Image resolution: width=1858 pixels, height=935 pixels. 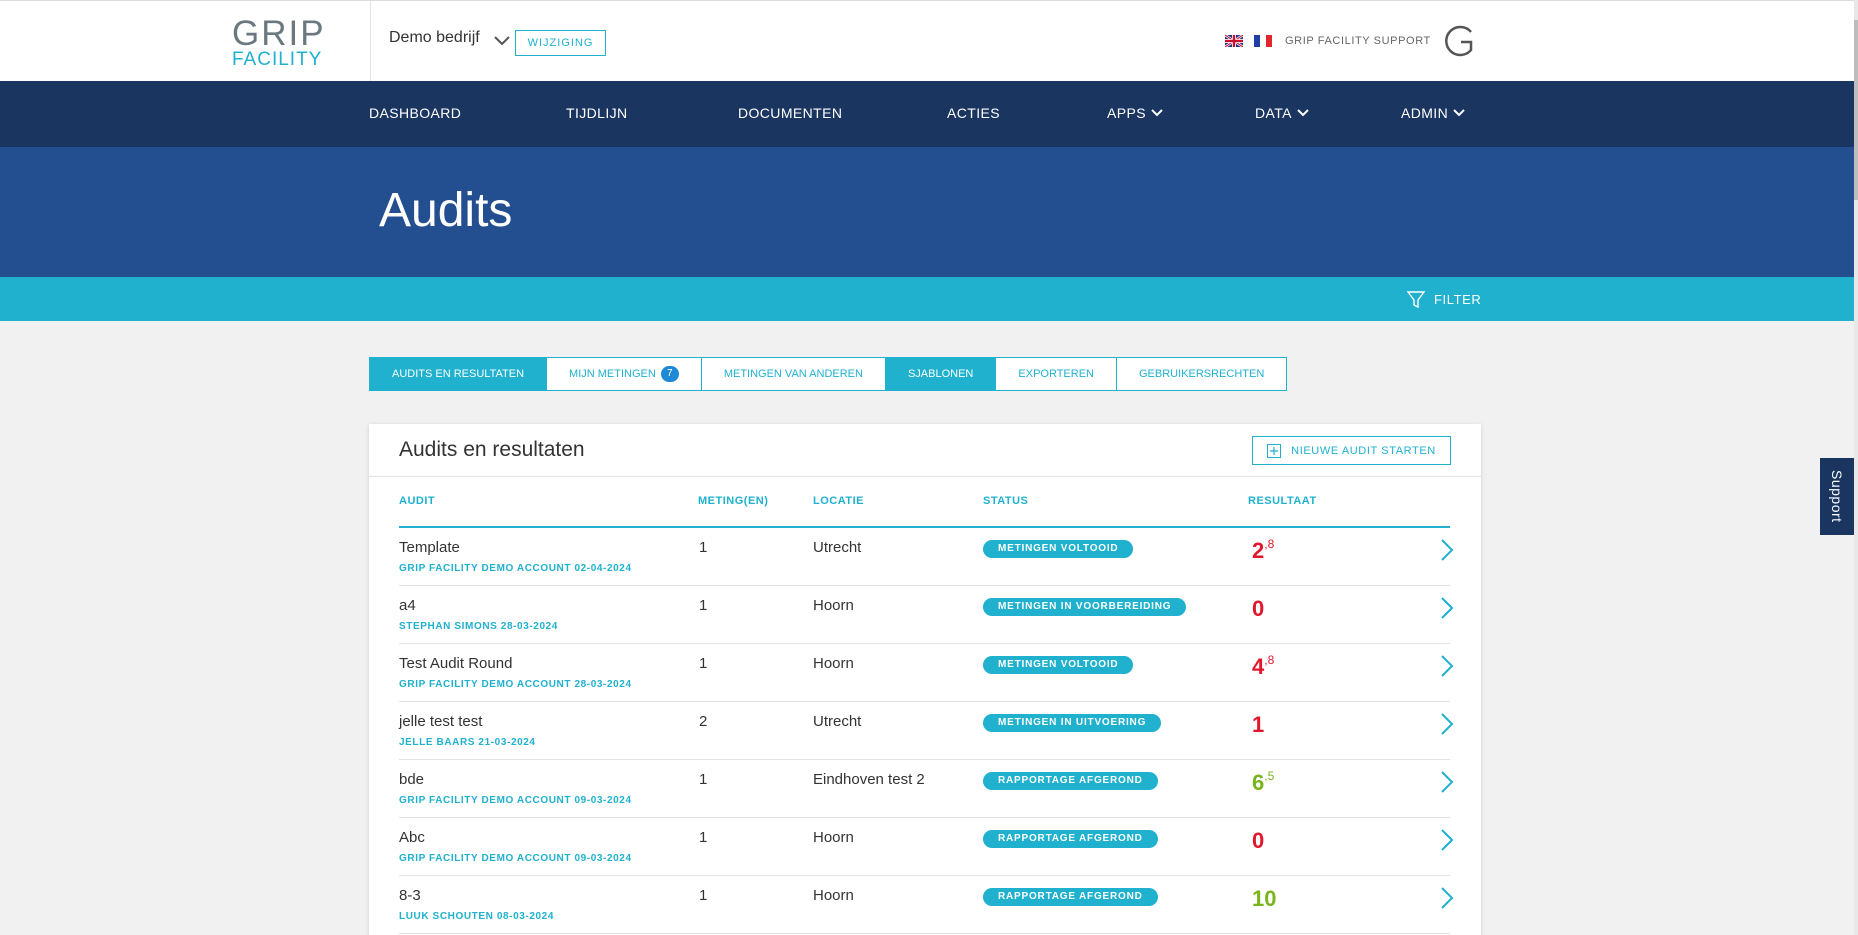 I want to click on filter-button: FILTER, so click(x=1443, y=299).